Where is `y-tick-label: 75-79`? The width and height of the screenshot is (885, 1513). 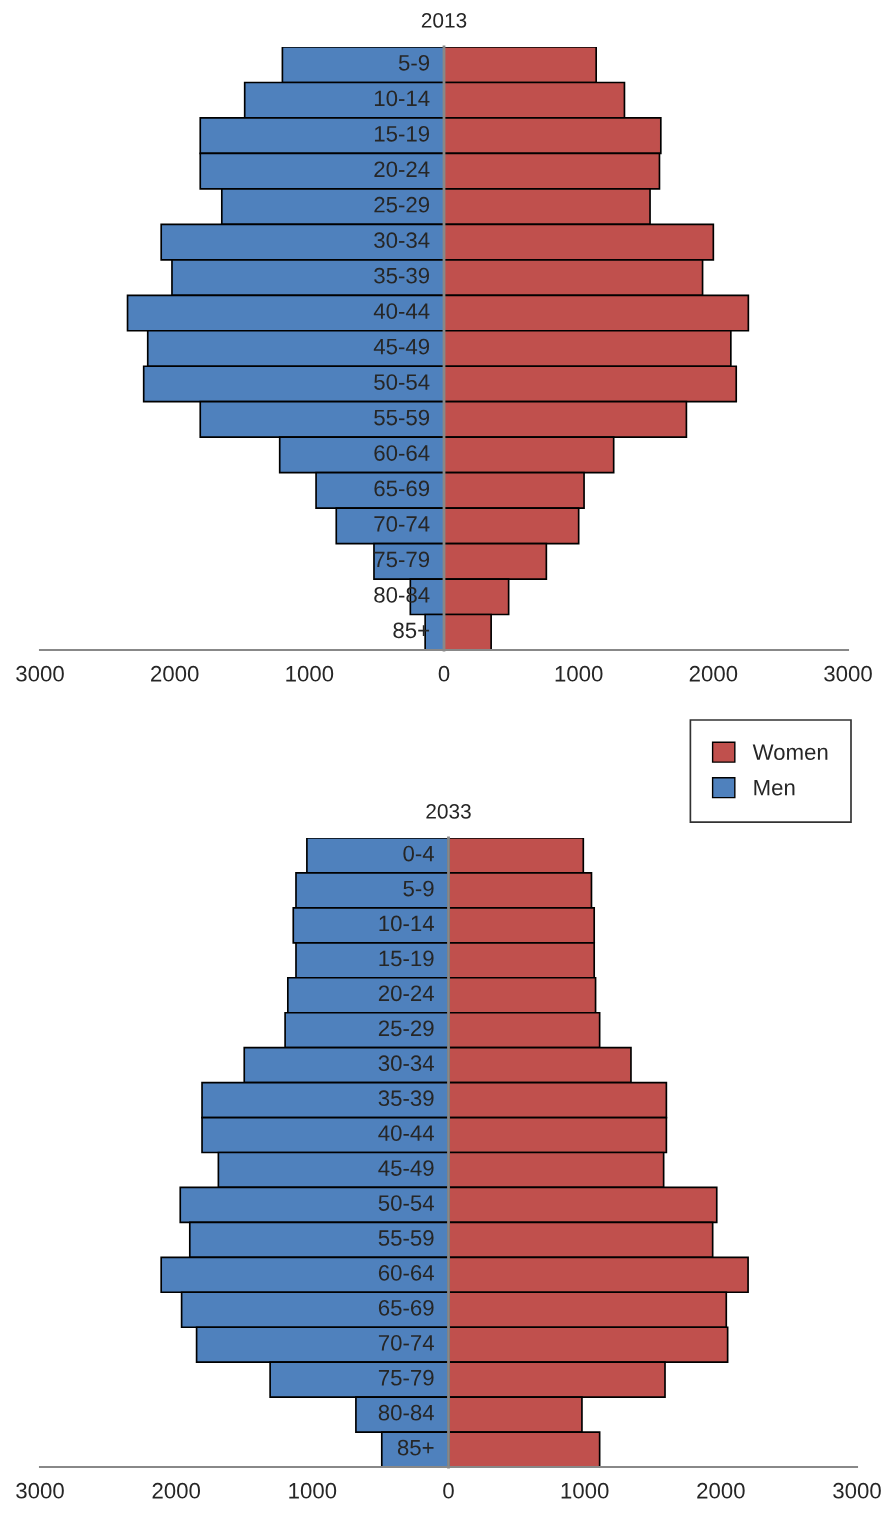 y-tick-label: 75-79 is located at coordinates (406, 1377).